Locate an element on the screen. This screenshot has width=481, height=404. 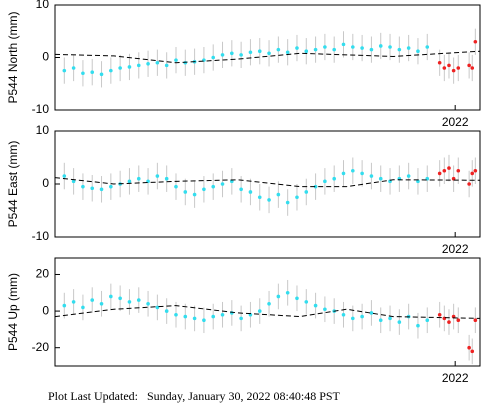
y-tick-label: -10 is located at coordinates (41, 236).